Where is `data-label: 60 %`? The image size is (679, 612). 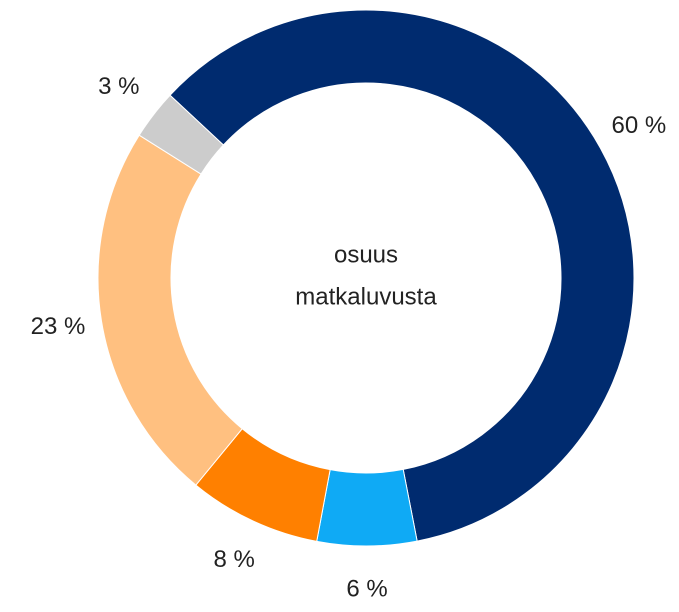
data-label: 60 % is located at coordinates (639, 125).